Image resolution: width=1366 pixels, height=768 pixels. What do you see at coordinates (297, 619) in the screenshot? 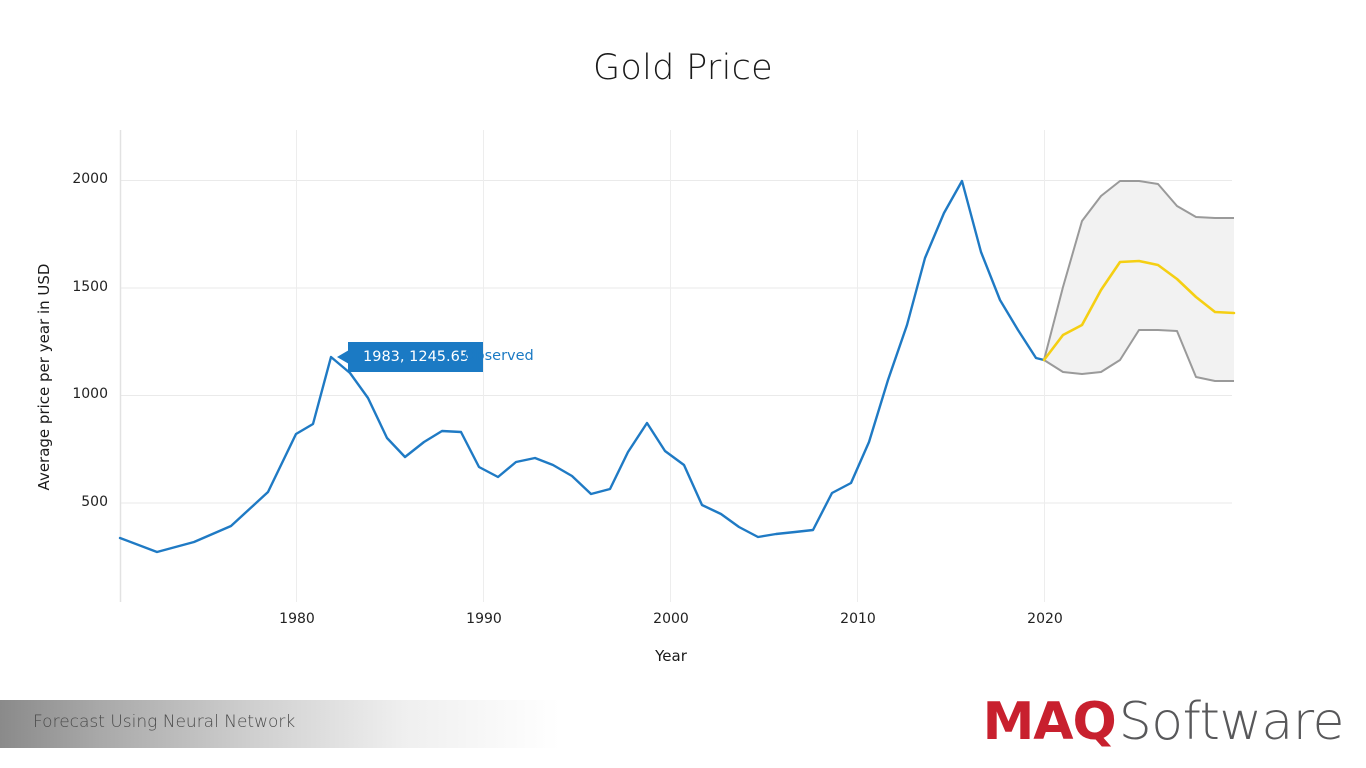
I see `x-tick-1980: 1980` at bounding box center [297, 619].